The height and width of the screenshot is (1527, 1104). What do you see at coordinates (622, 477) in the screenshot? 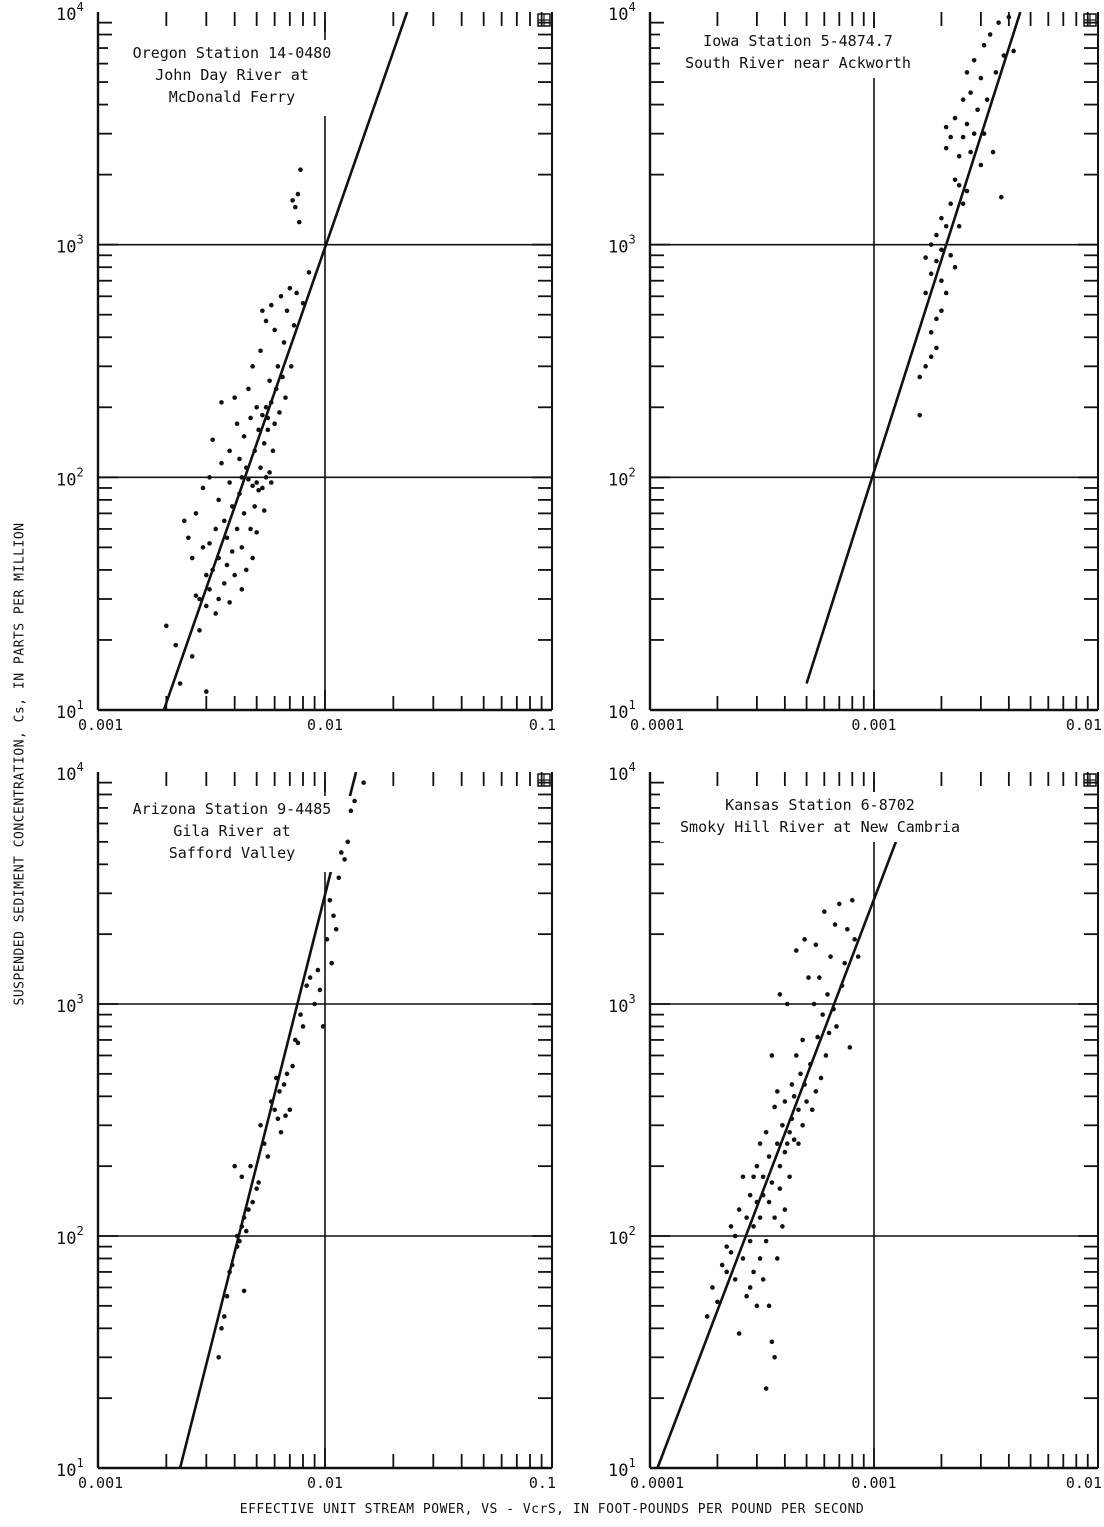
I see `y-tick-label: 10²` at bounding box center [622, 477].